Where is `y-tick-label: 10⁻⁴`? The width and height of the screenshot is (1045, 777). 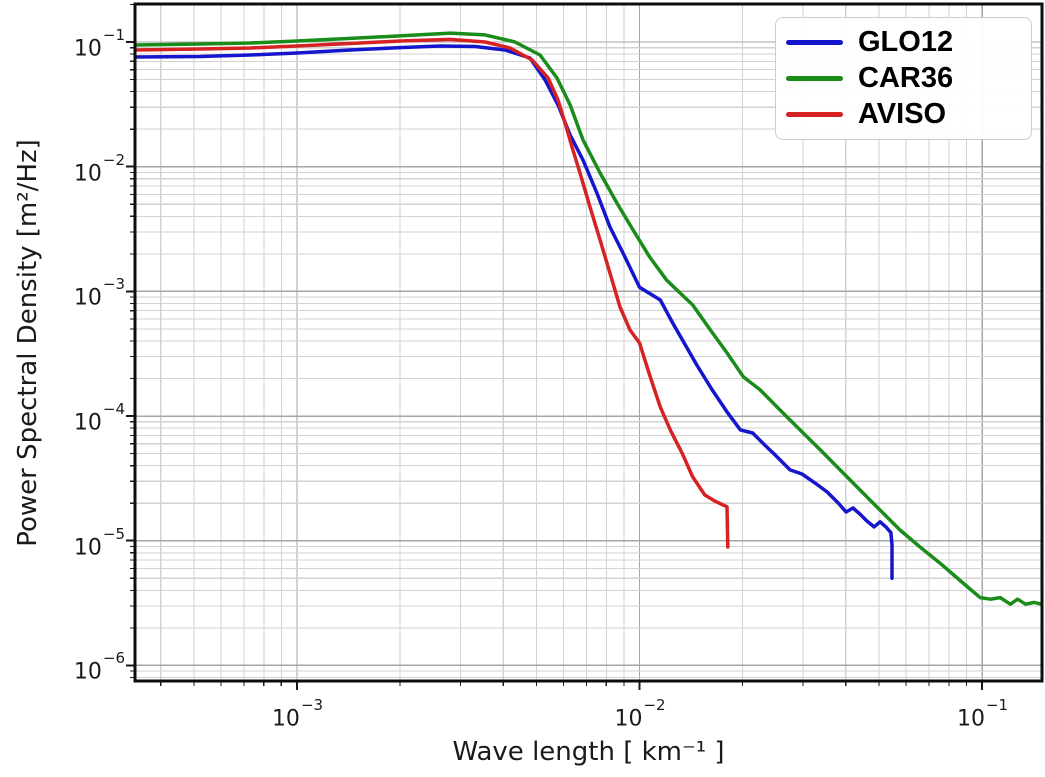 y-tick-label: 10⁻⁴ is located at coordinates (99, 418).